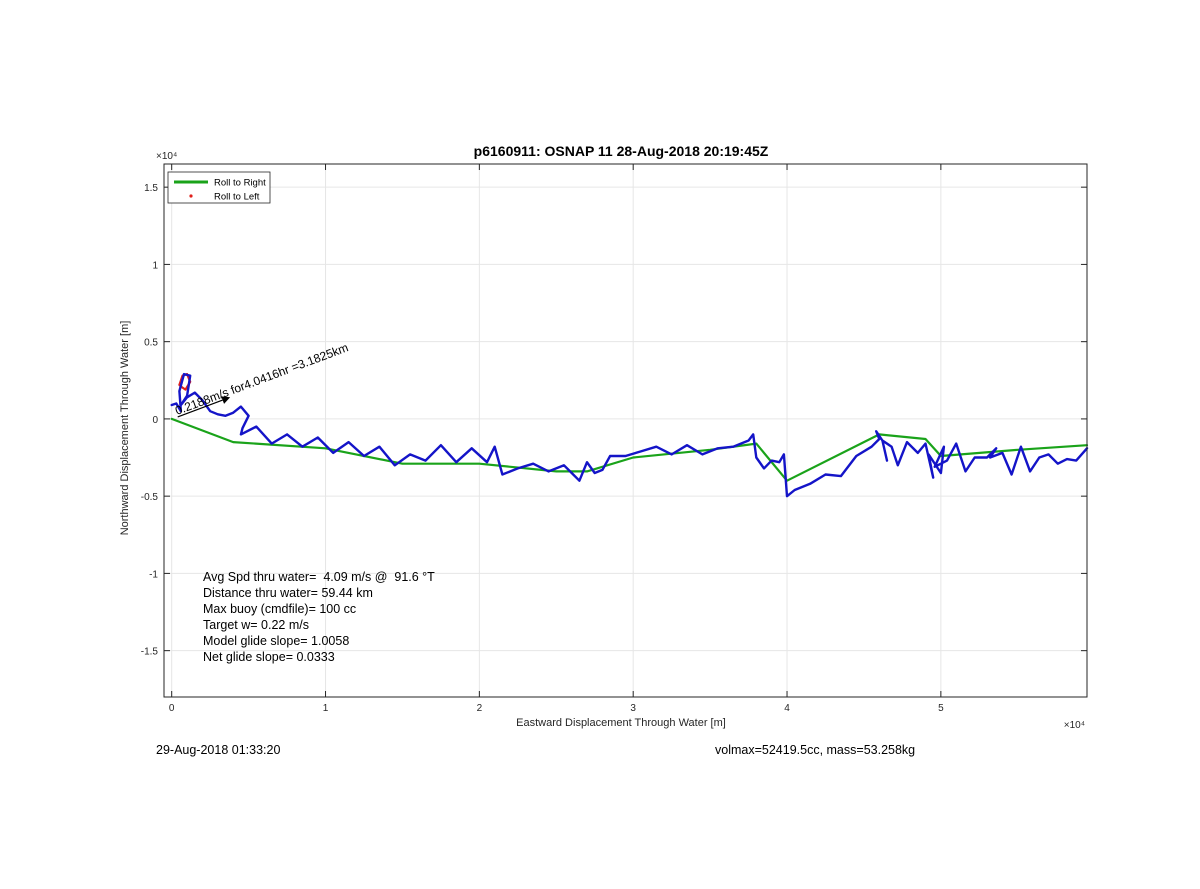  I want to click on y-tick-label: -1.5, so click(150, 652).